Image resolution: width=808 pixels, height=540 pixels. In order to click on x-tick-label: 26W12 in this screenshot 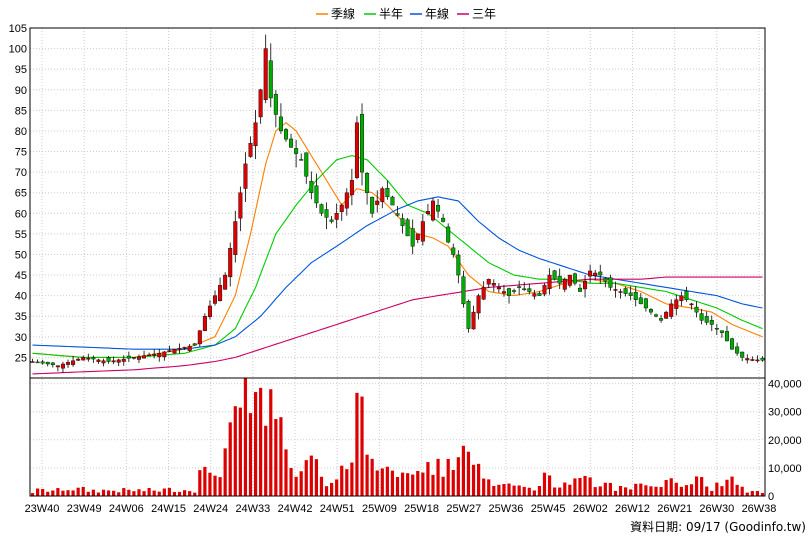, I will do `click(632, 509)`.